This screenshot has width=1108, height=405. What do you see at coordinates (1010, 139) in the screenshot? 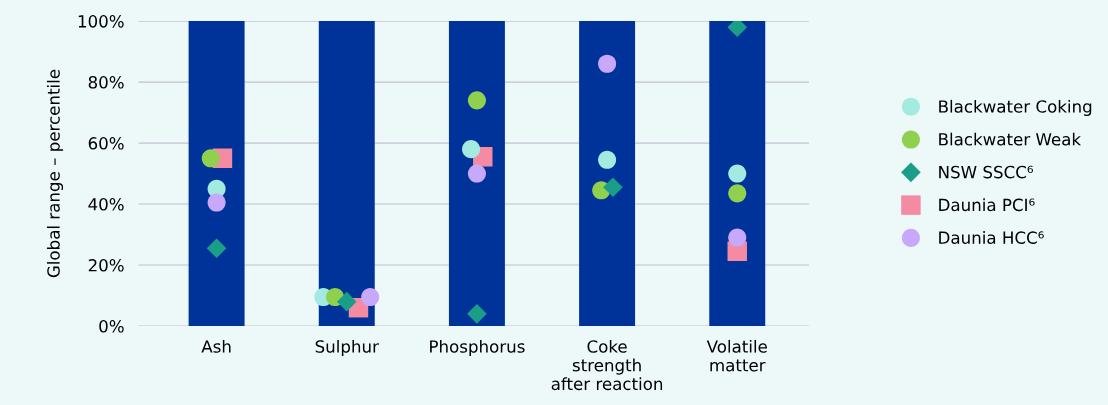
I see `legend-label: Blackwater Weak` at bounding box center [1010, 139].